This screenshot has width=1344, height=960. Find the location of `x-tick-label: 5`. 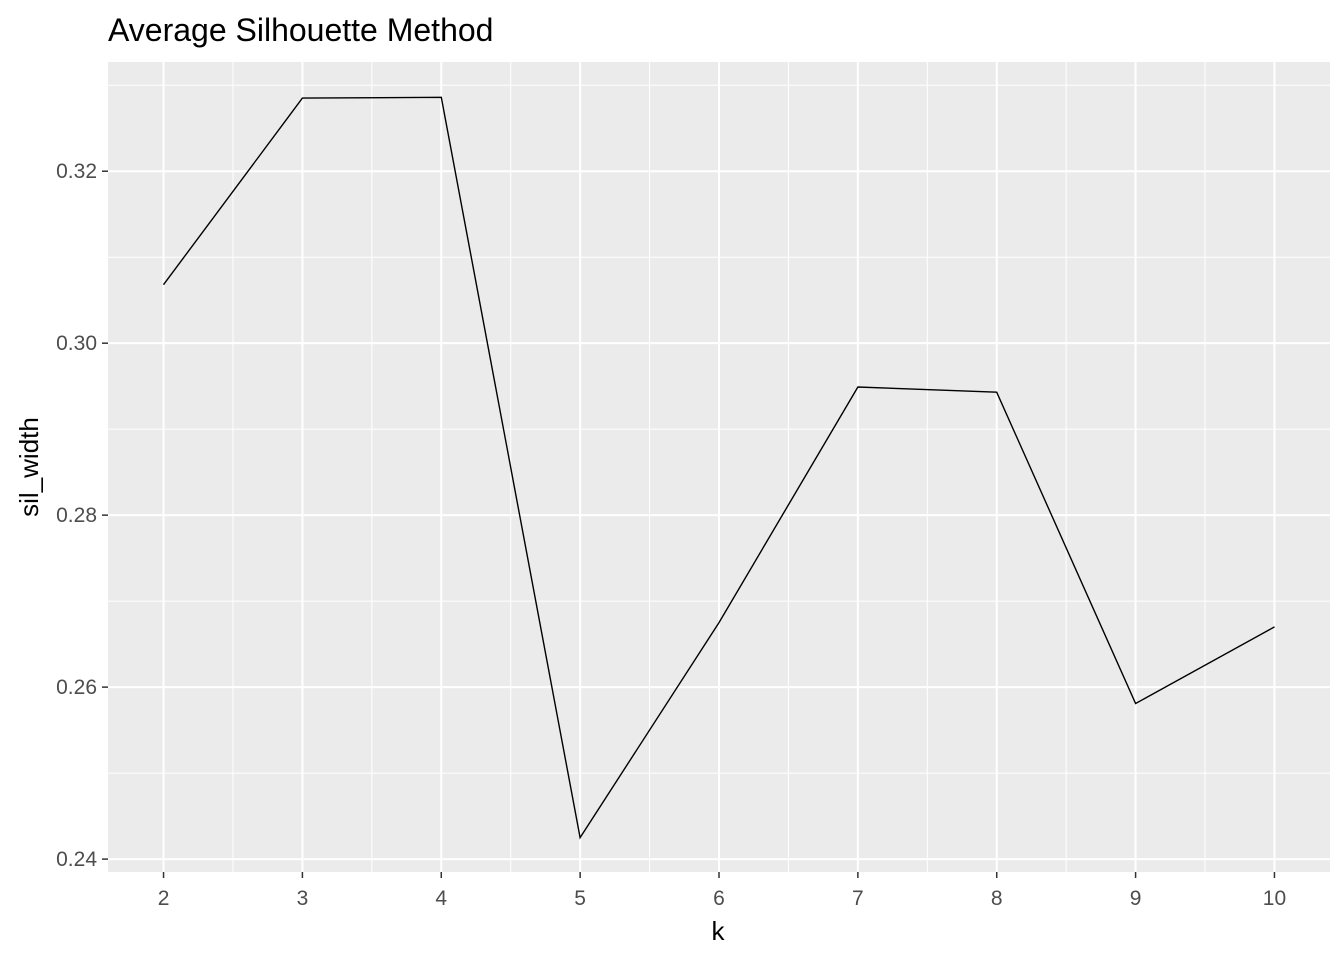

x-tick-label: 5 is located at coordinates (580, 898).